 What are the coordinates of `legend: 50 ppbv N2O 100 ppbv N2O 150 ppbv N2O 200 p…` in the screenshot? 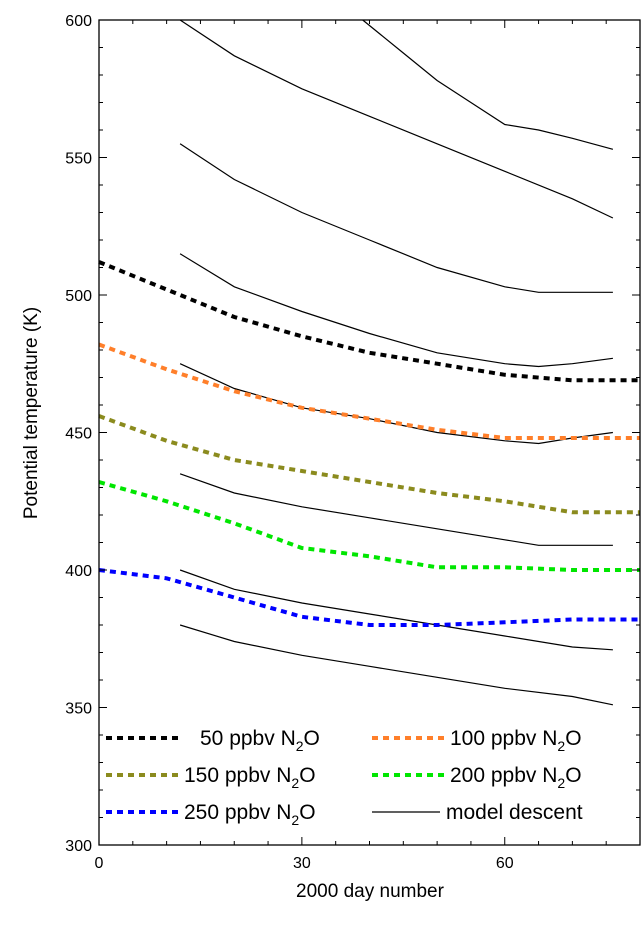 It's located at (344, 777).